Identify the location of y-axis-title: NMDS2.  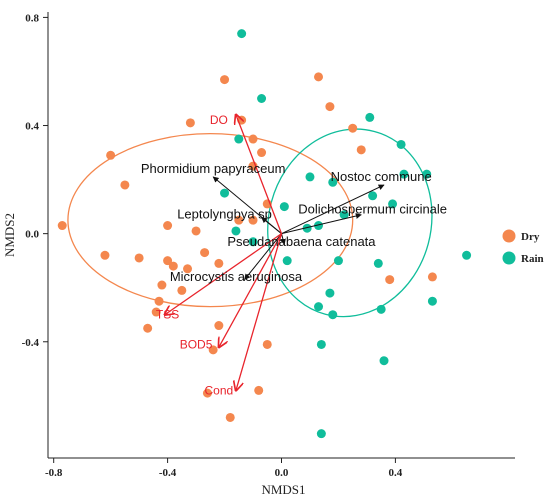
(9, 235).